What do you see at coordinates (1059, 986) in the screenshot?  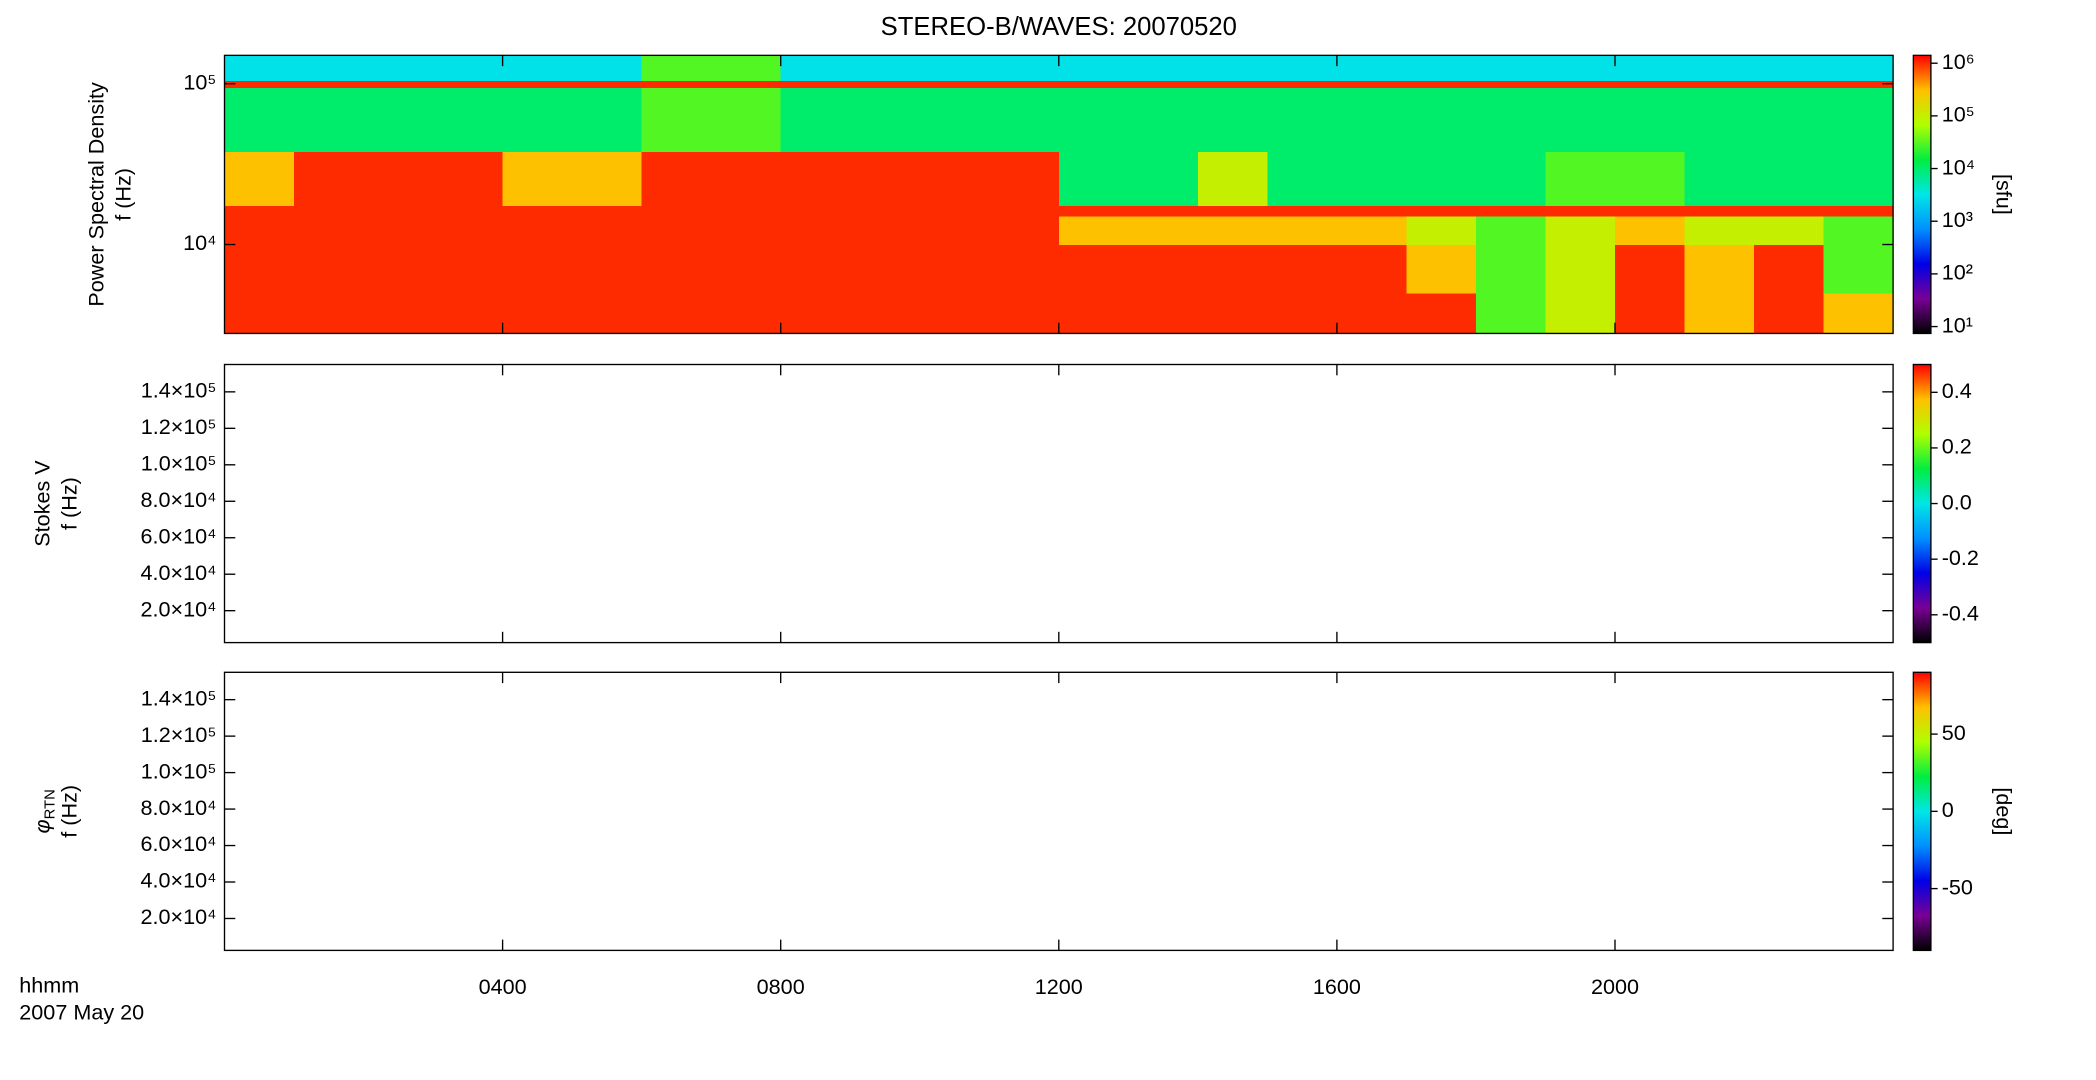 I see `x-tick-label: 1200` at bounding box center [1059, 986].